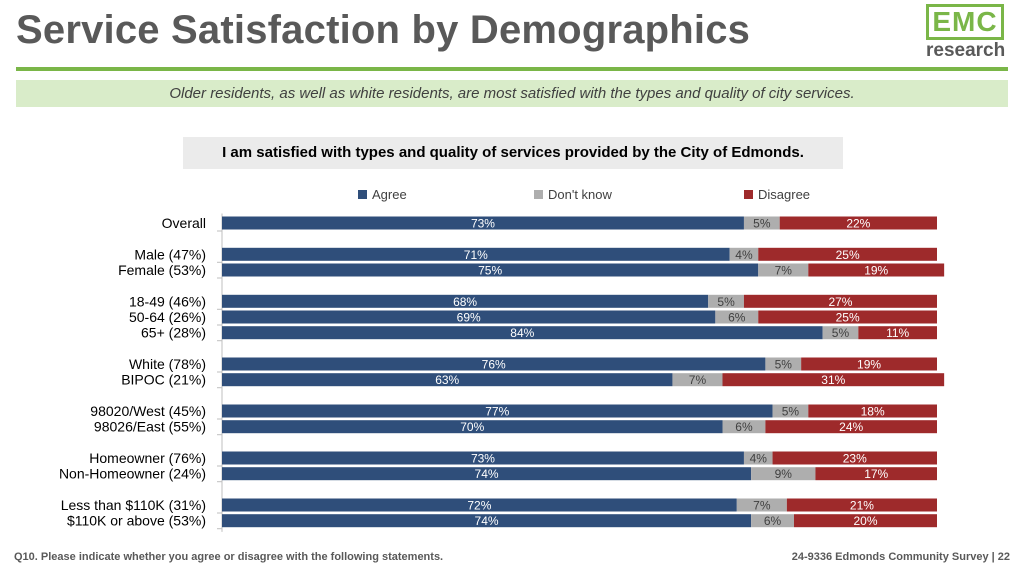 The height and width of the screenshot is (576, 1024). I want to click on category-label: 18-49 (46%), so click(167, 301).